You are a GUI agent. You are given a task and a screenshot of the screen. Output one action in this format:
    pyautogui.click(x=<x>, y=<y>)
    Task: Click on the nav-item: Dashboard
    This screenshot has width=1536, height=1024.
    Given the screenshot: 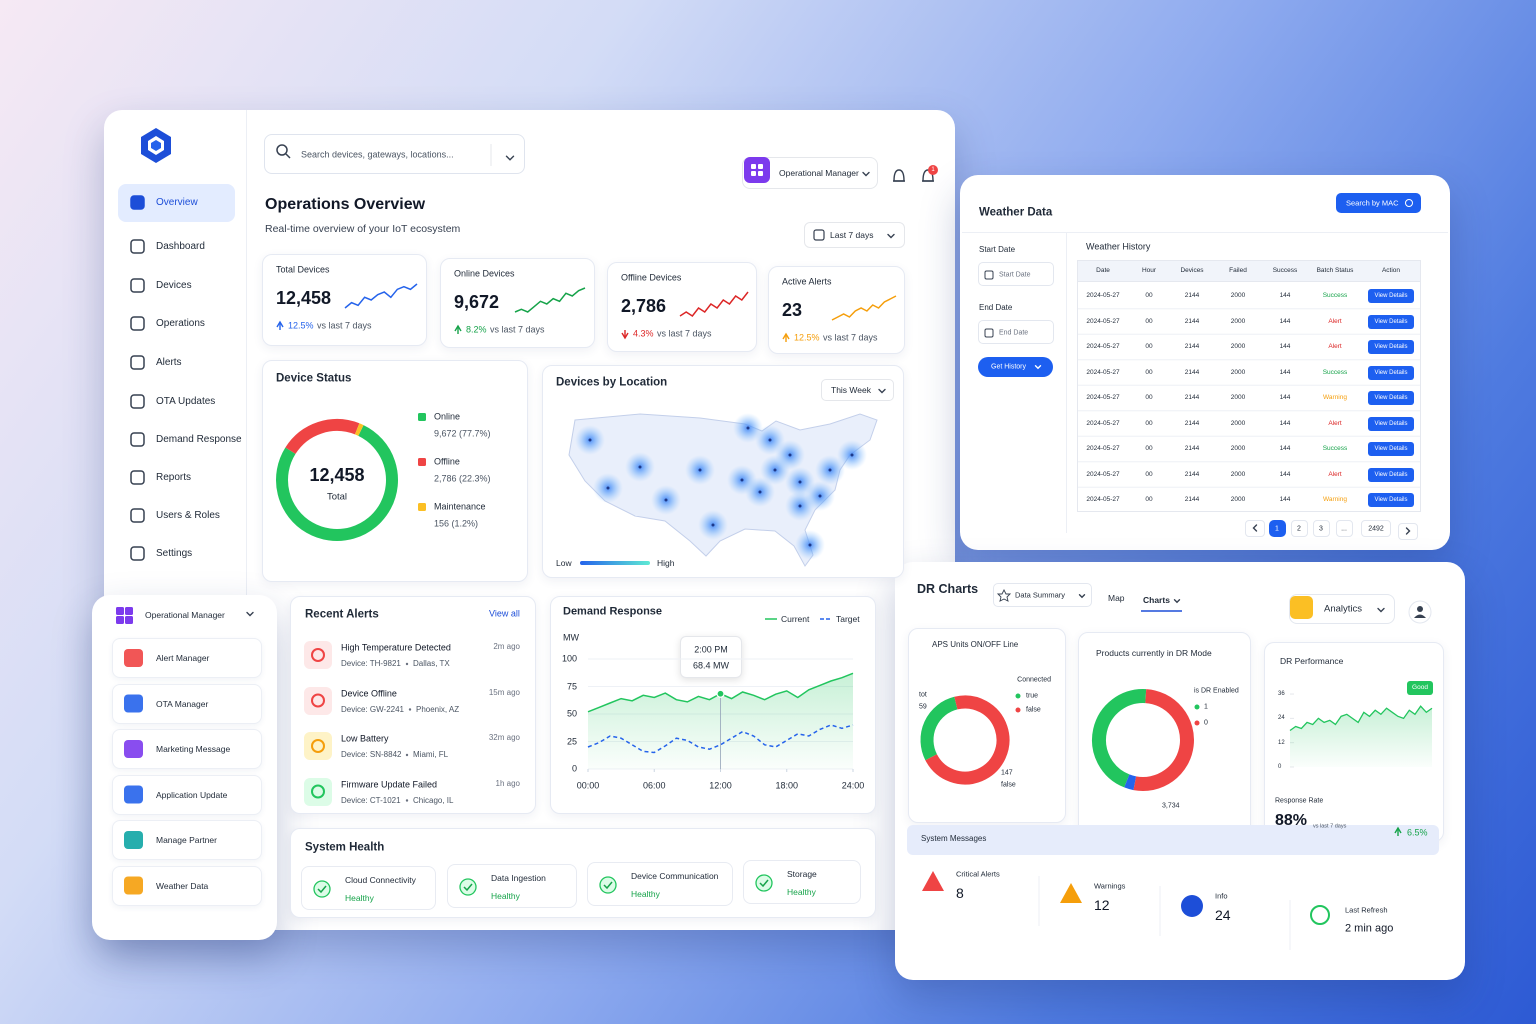 What is the action you would take?
    pyautogui.click(x=180, y=246)
    